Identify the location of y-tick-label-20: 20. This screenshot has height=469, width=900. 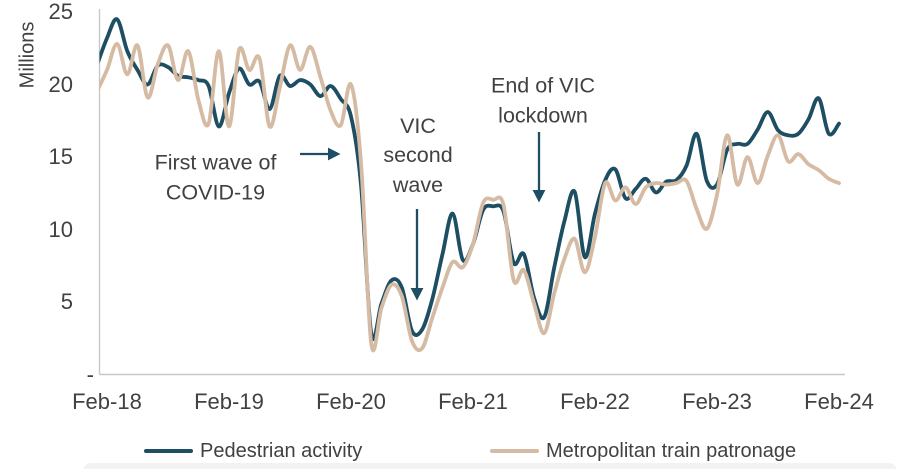
(60, 84).